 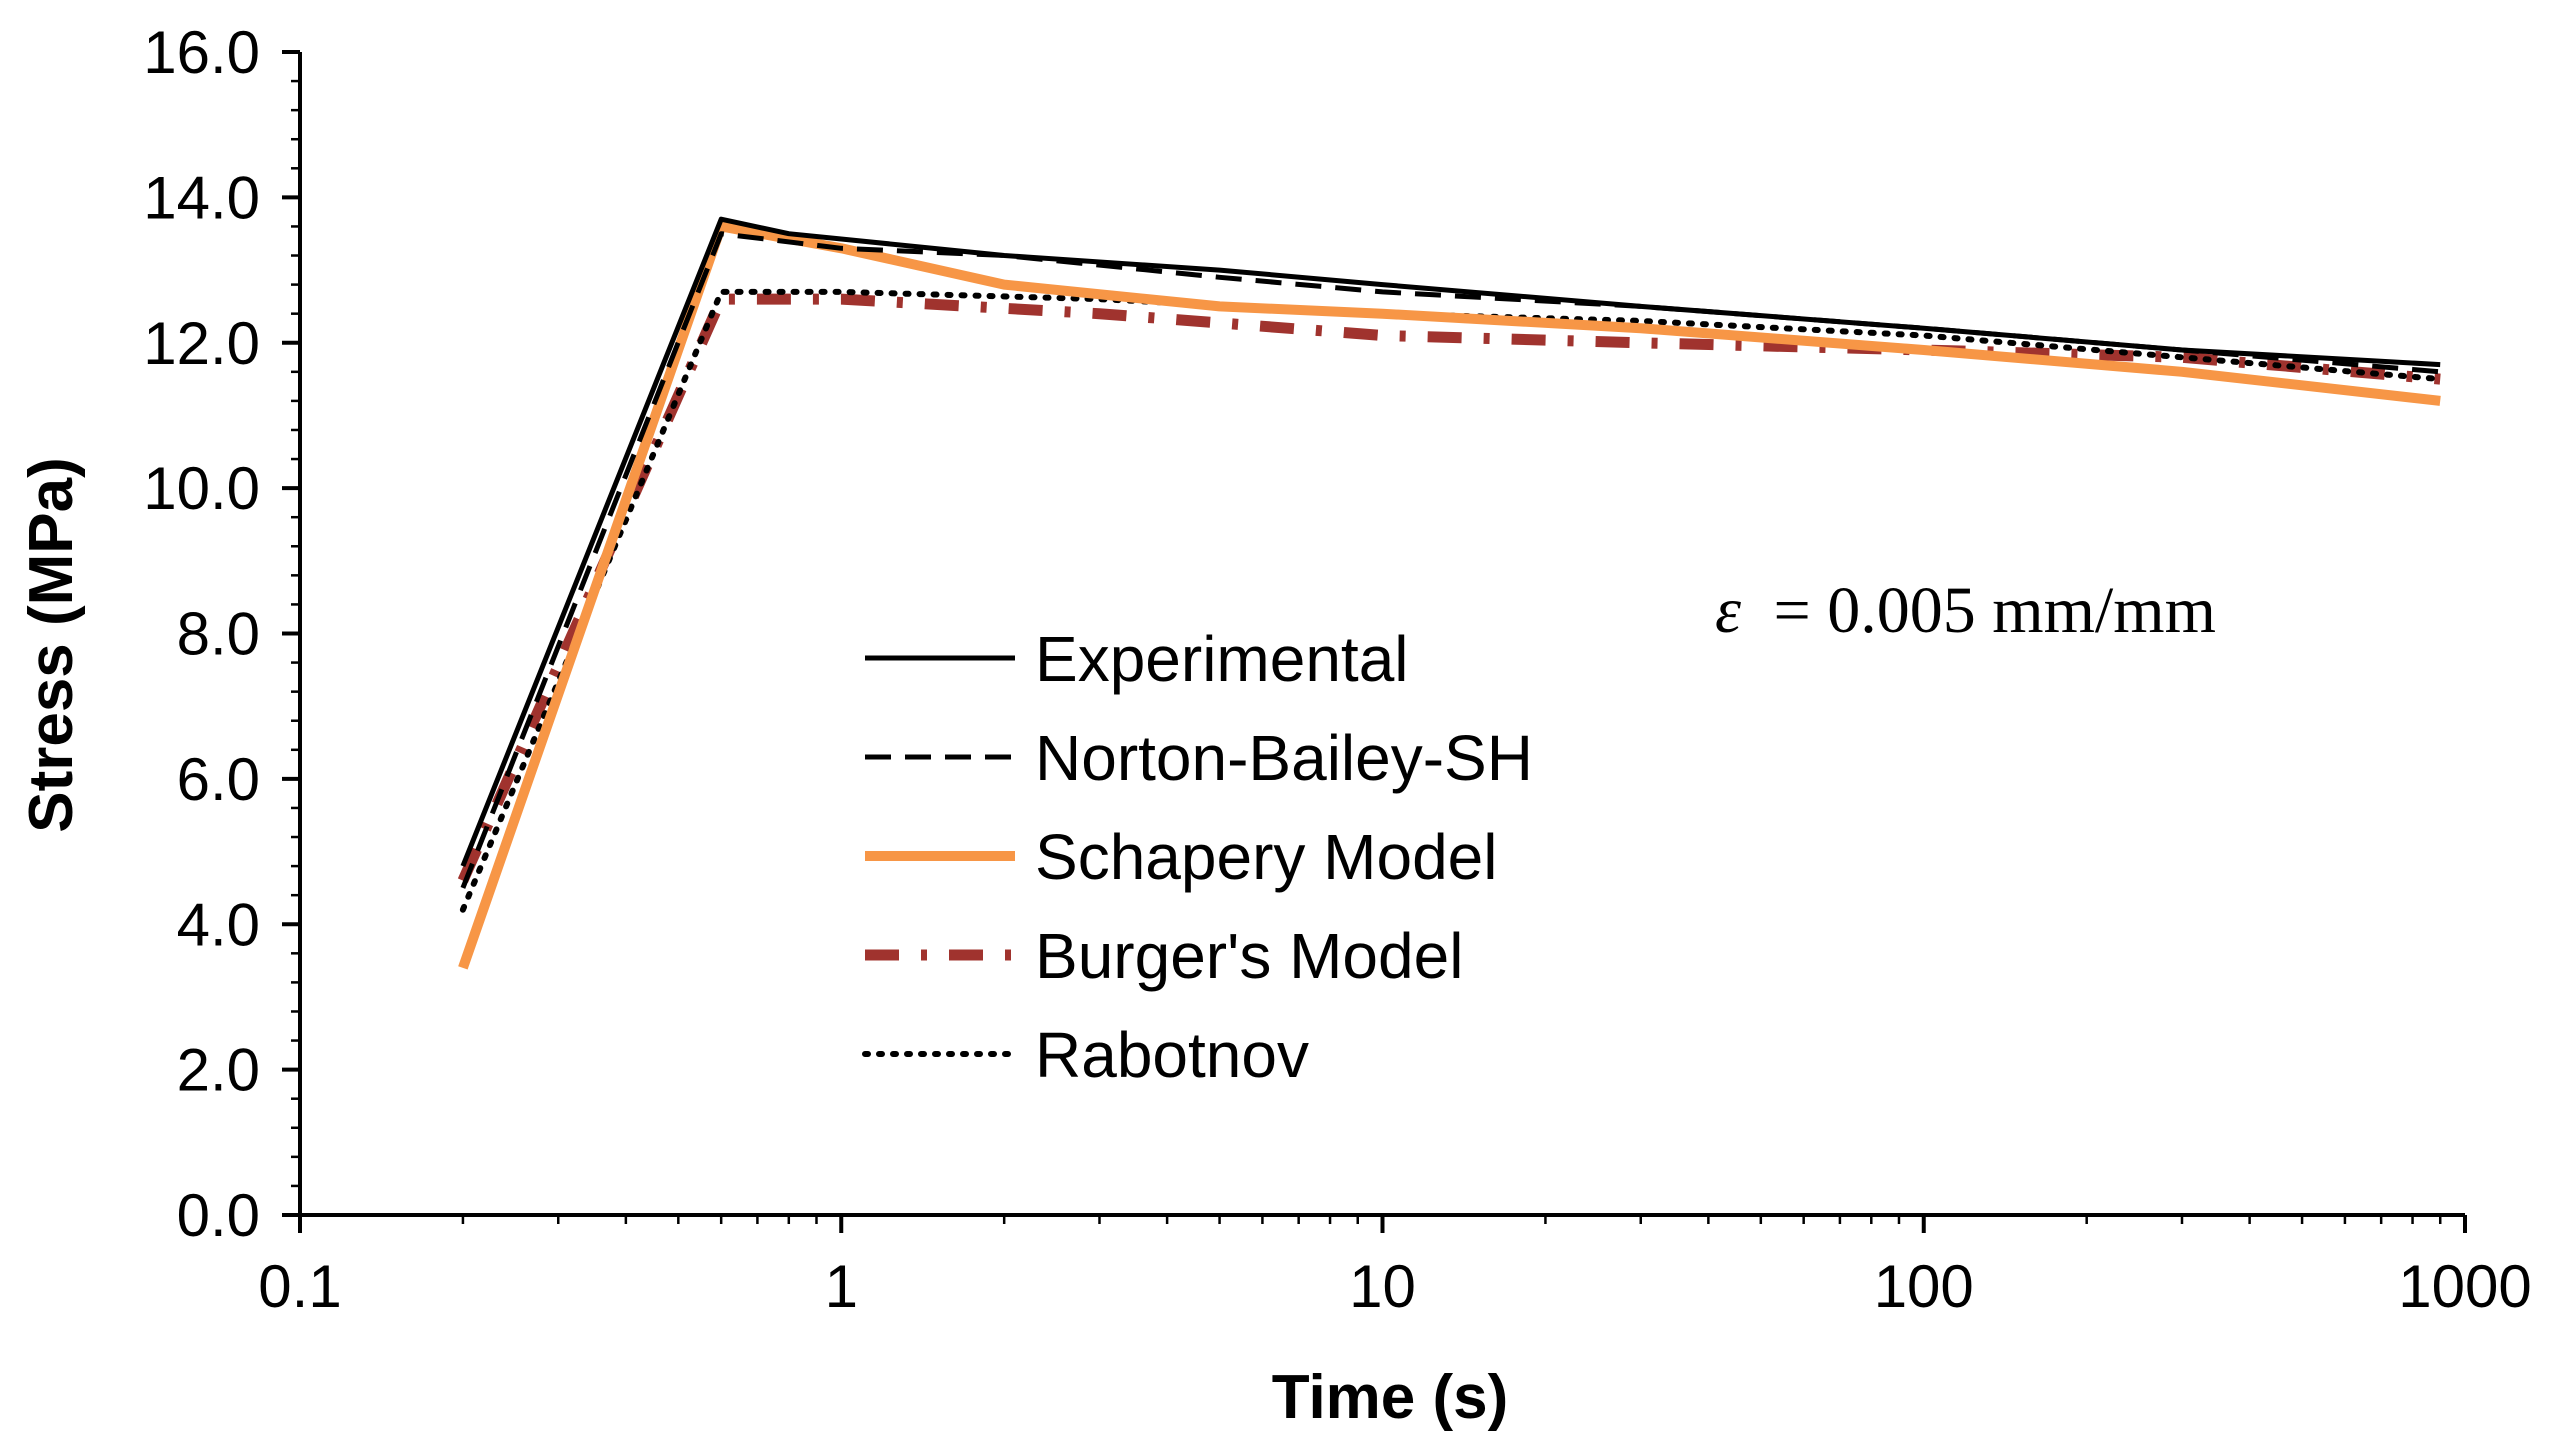 I want to click on x-tick-labels: 0.1 1 10 100 1000, so click(x=1394, y=1286).